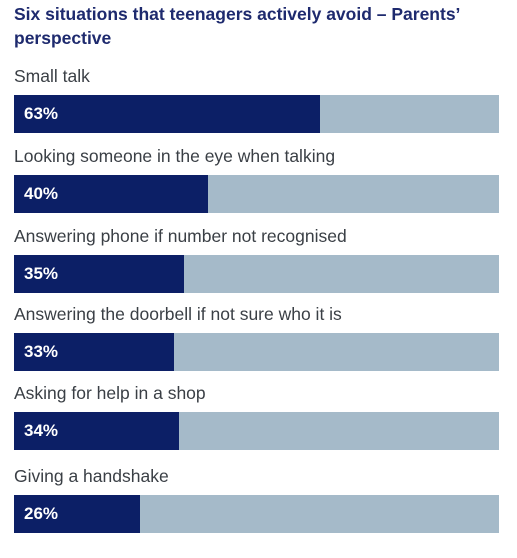 This screenshot has height=558, width=517. I want to click on value-label: 26%, so click(41, 513).